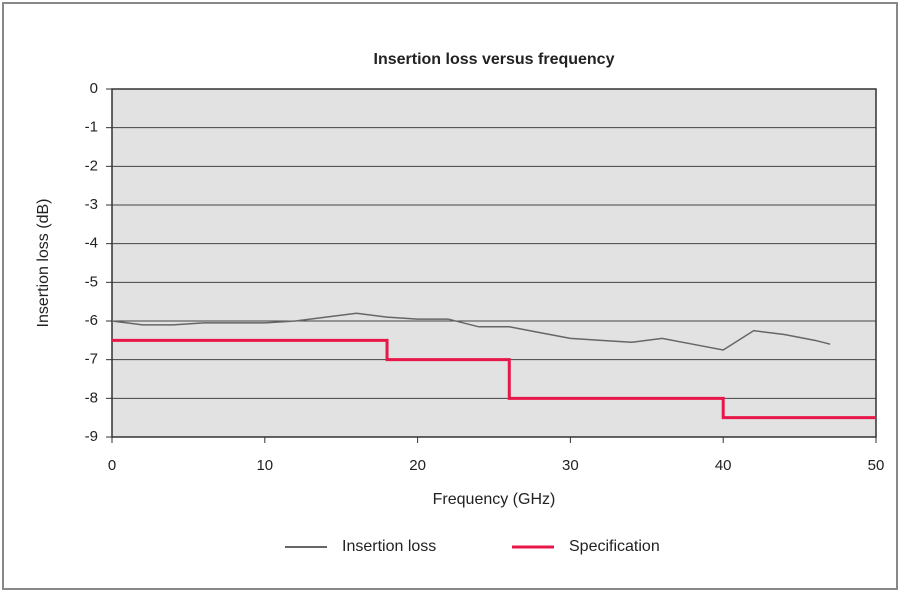 The width and height of the screenshot is (901, 592). I want to click on y-tick-label: -3, so click(91, 204).